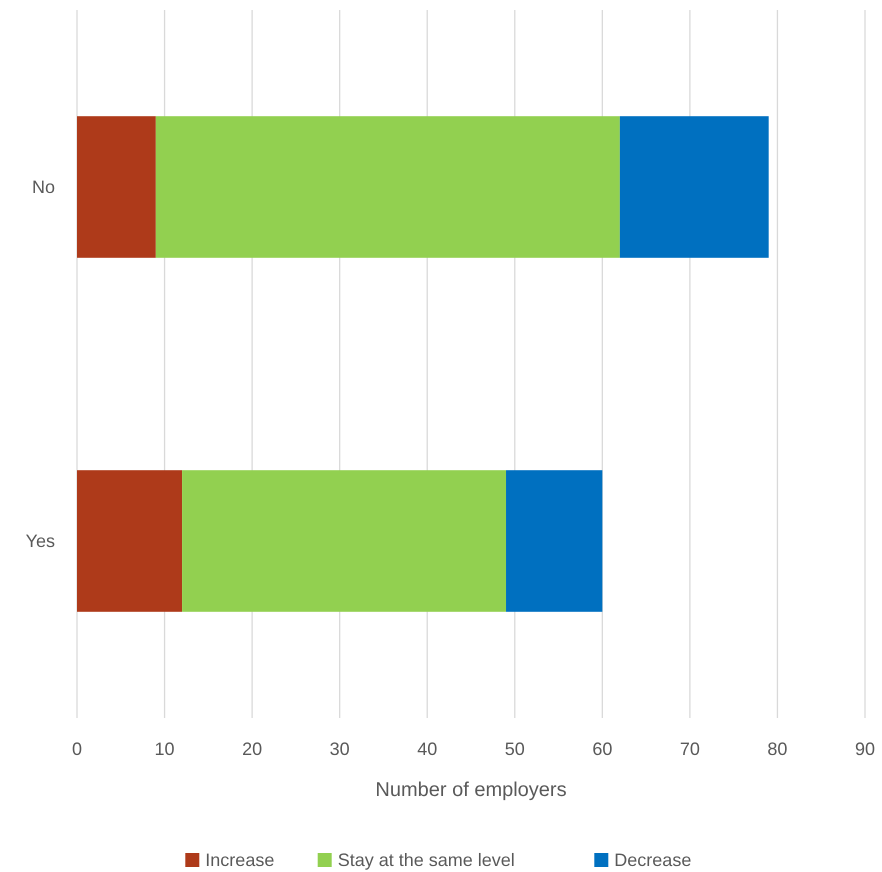  Describe the element at coordinates (426, 860) in the screenshot. I see `legend-label: Stay at the same level` at that location.